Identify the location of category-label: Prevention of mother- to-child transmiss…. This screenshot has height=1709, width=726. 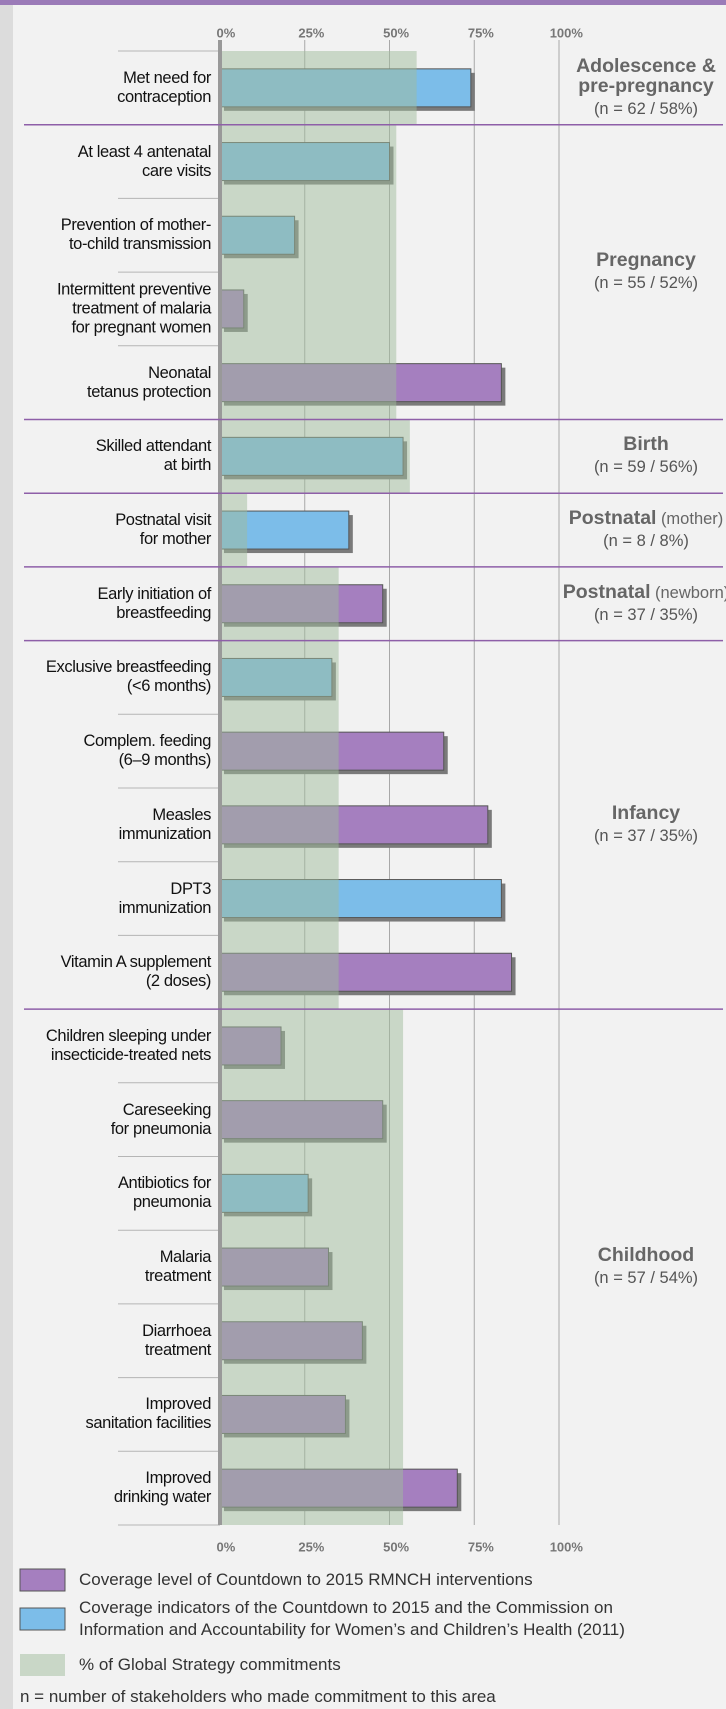
(136, 235).